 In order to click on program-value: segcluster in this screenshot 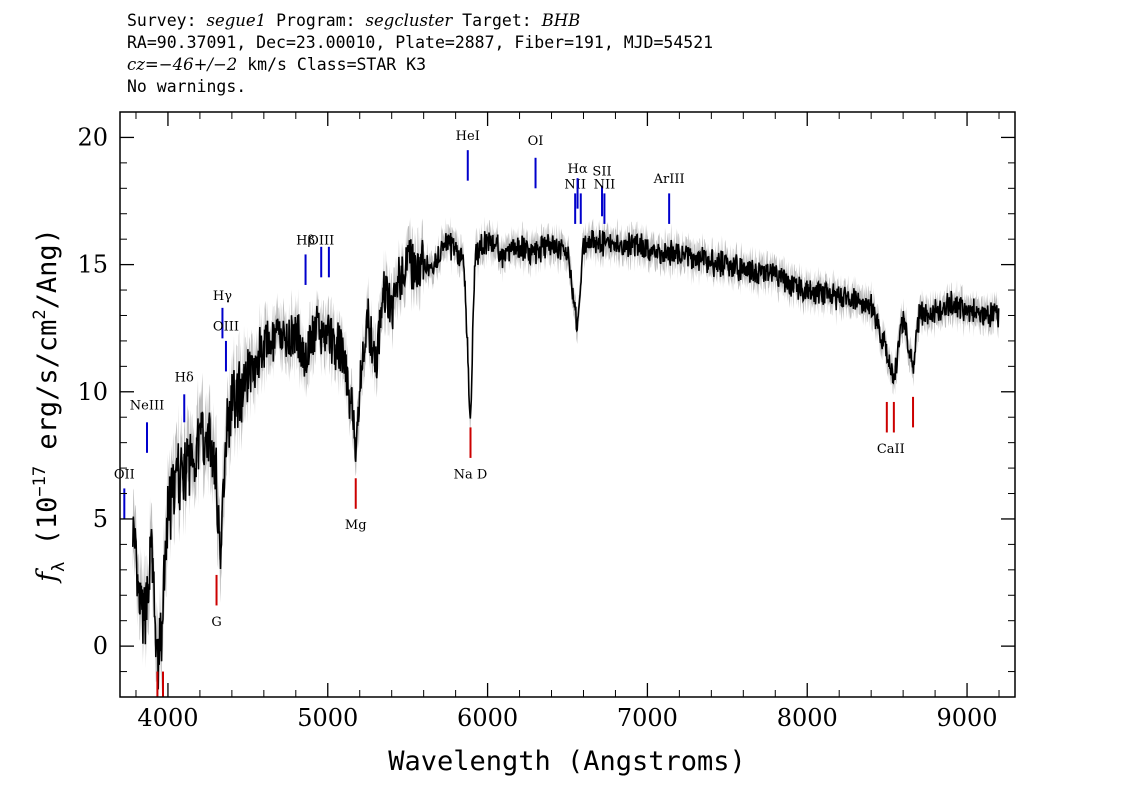, I will do `click(409, 20)`.